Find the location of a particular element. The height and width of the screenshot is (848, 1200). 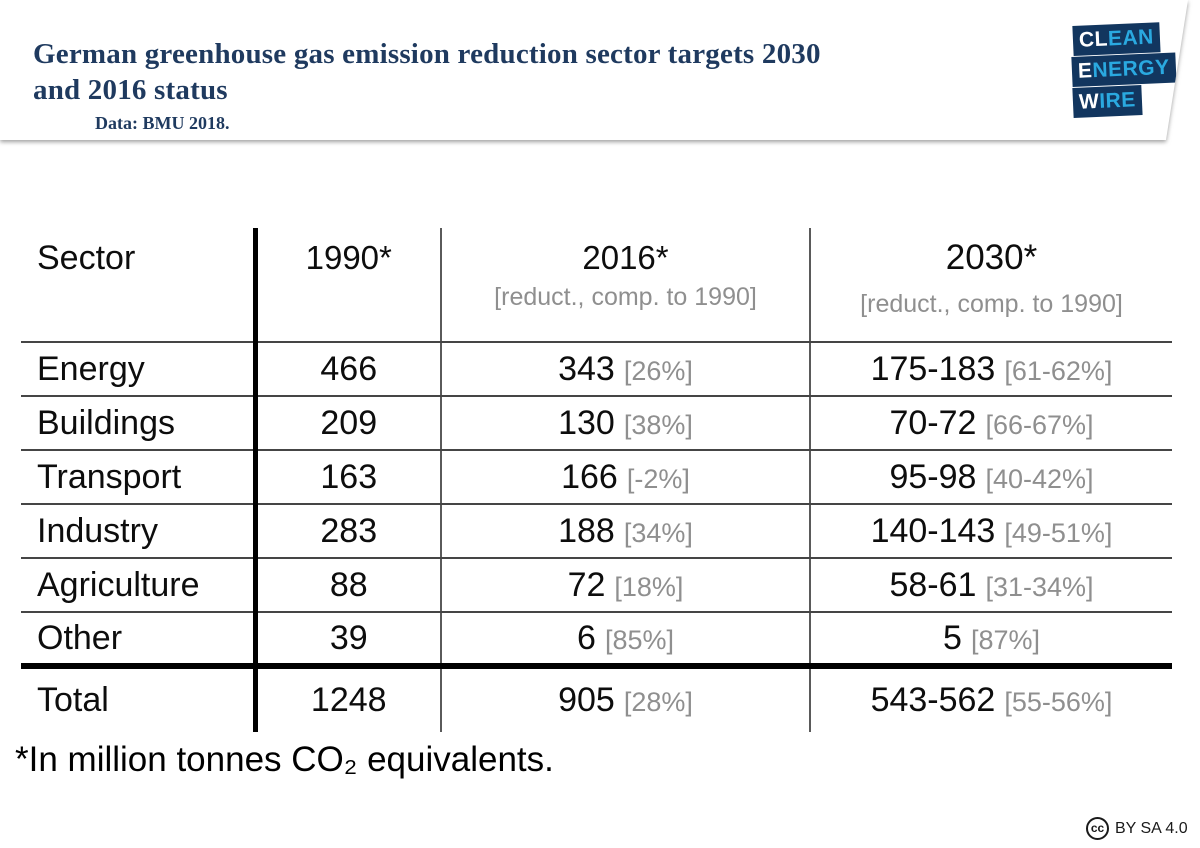

column-header-2030-subtitle: [reduct., comp. to 1990] is located at coordinates (991, 304).